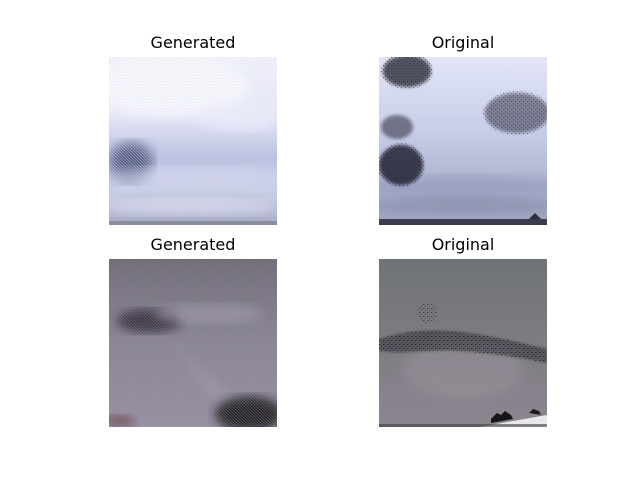 This screenshot has width=640, height=480. What do you see at coordinates (193, 244) in the screenshot?
I see `panel-title-generated-bottom: Generated` at bounding box center [193, 244].